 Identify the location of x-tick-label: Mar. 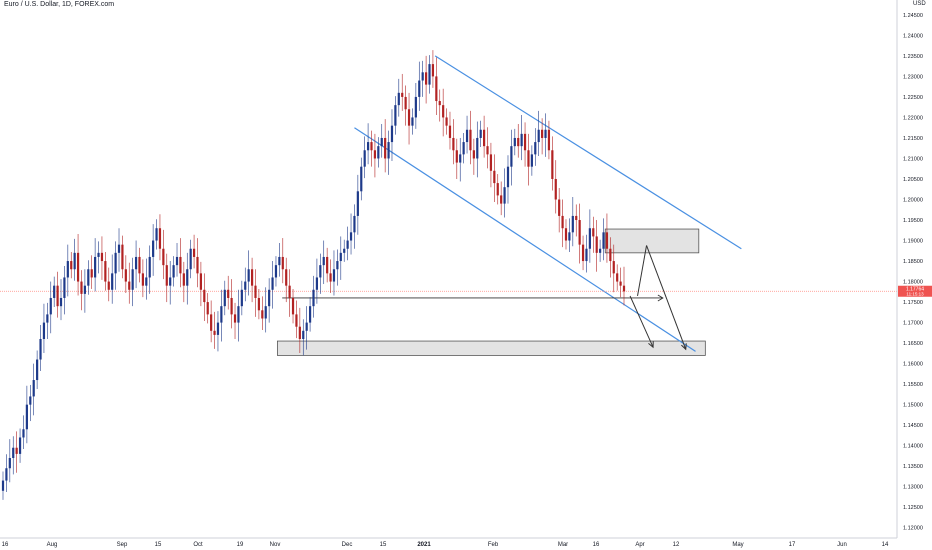
(563, 545).